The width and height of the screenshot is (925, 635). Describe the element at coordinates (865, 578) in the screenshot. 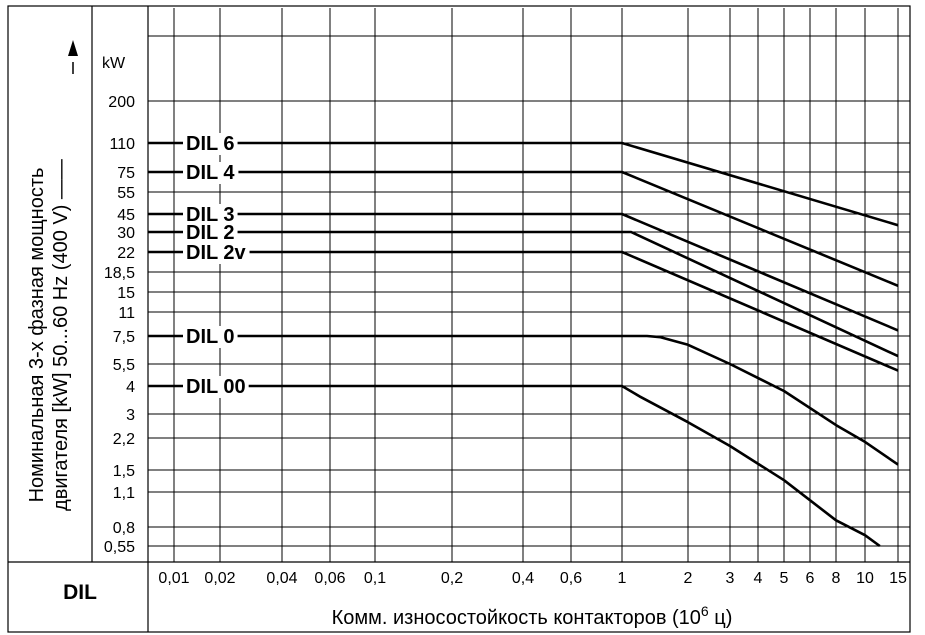

I see `x-tick-10: 10` at that location.